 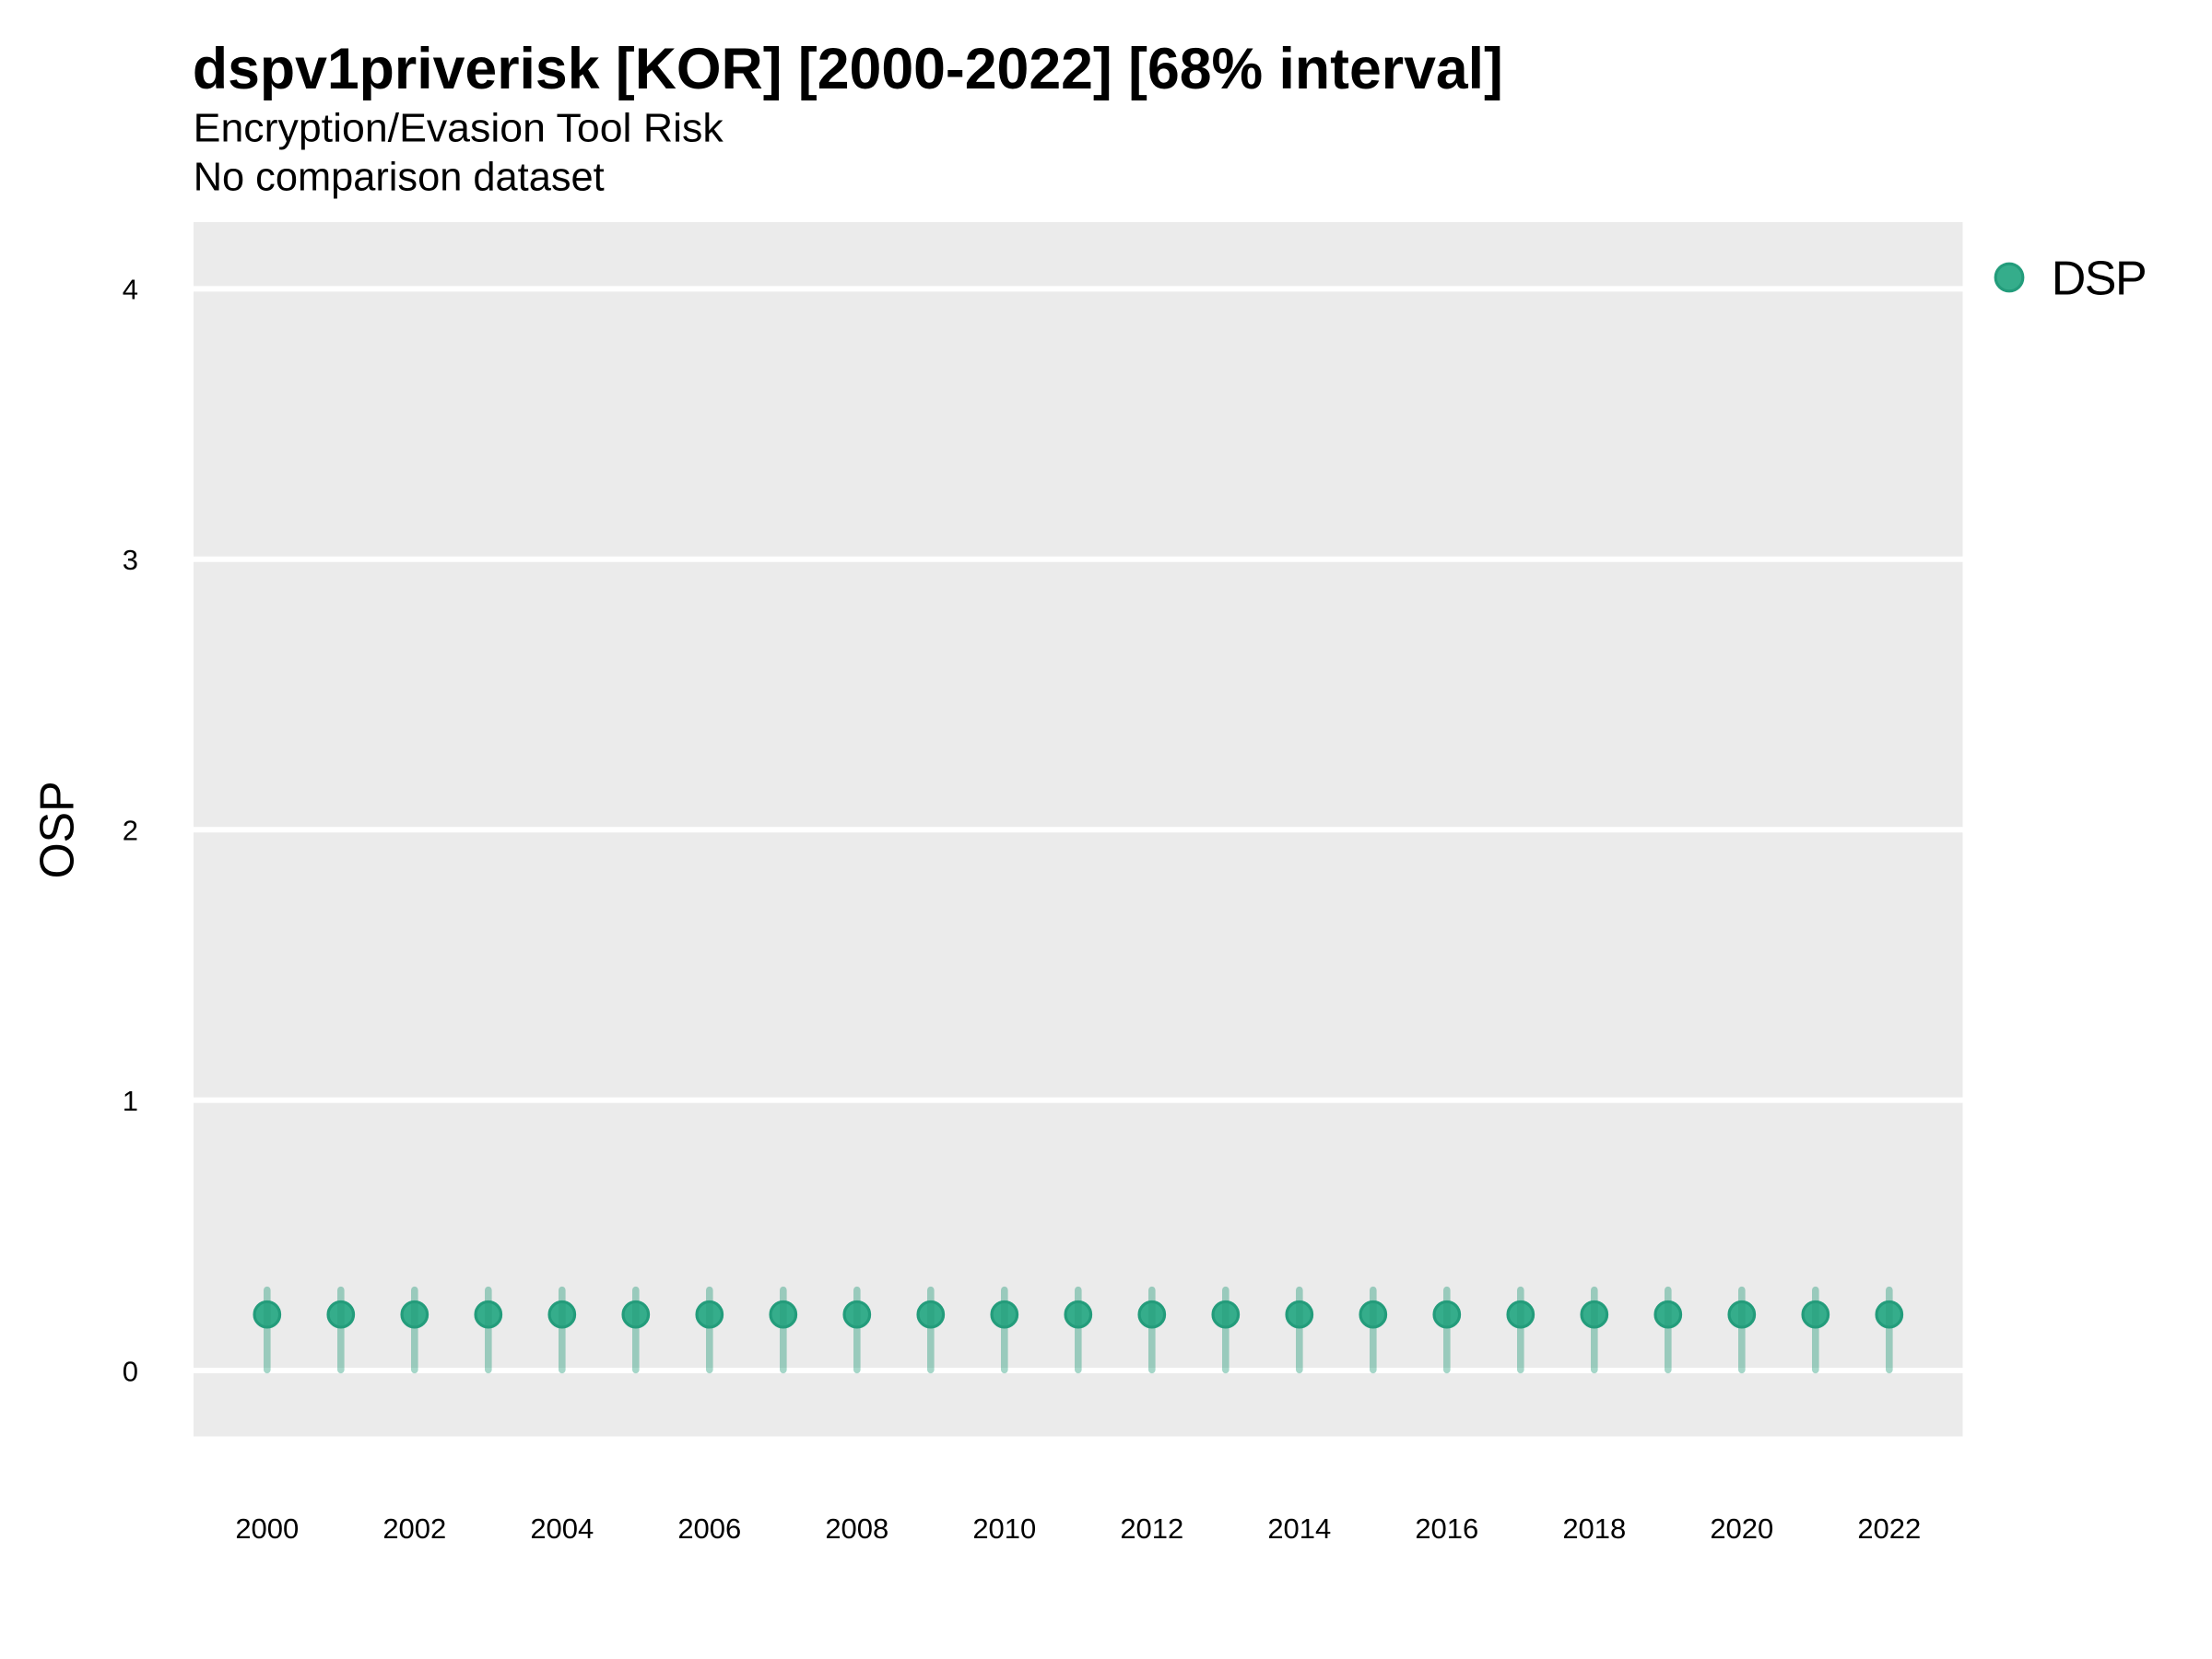 I want to click on svg-text: Encryption/Evasion Tool Risk, so click(x=459, y=127).